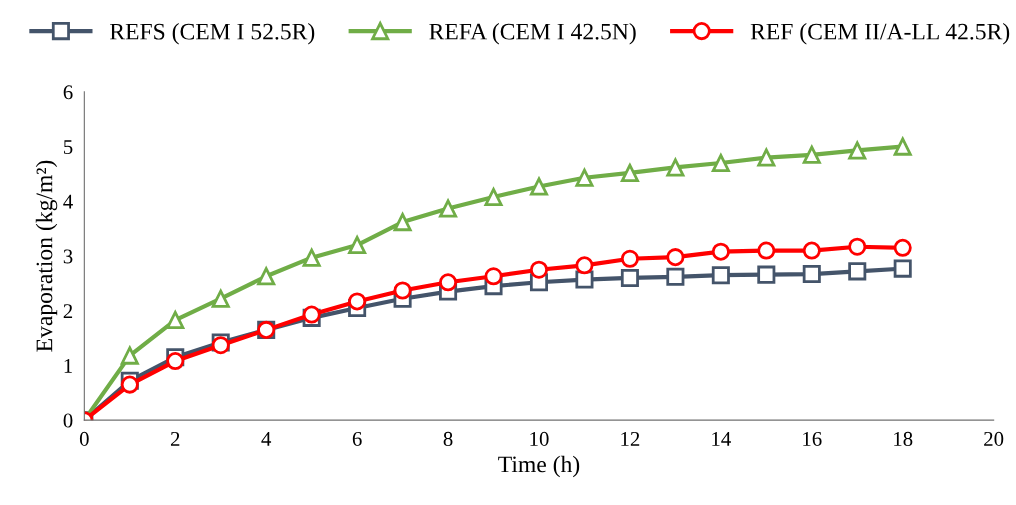 The height and width of the screenshot is (505, 1016). I want to click on x-tick-label: 20, so click(994, 438).